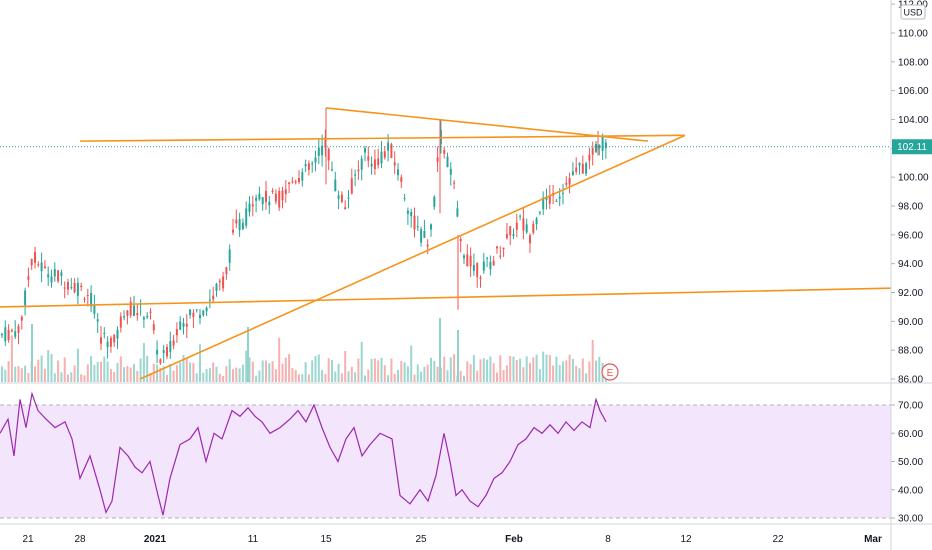 This screenshot has width=932, height=550. Describe the element at coordinates (910, 380) in the screenshot. I see `price-tick-label: 86.00` at that location.